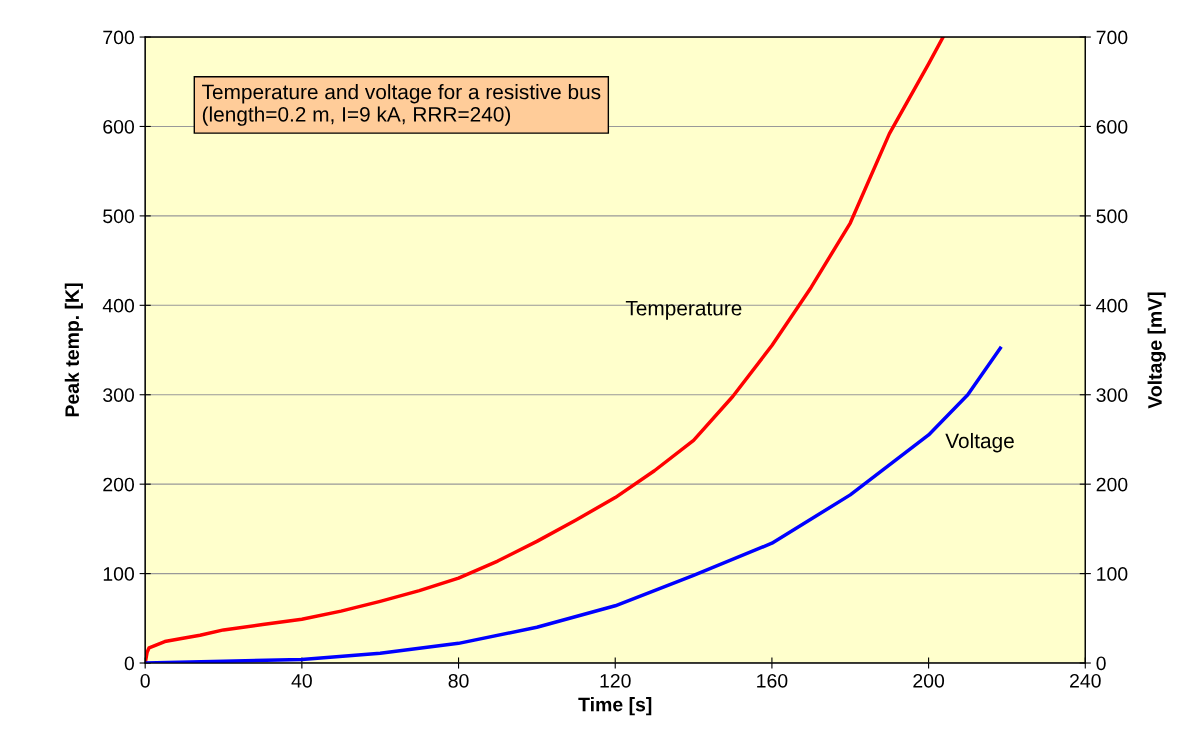  Describe the element at coordinates (401, 104) in the screenshot. I see `annotation: Temperature and voltage for a resistive bus (length=0.2 m, I=9 kA, RRR=240)` at that location.